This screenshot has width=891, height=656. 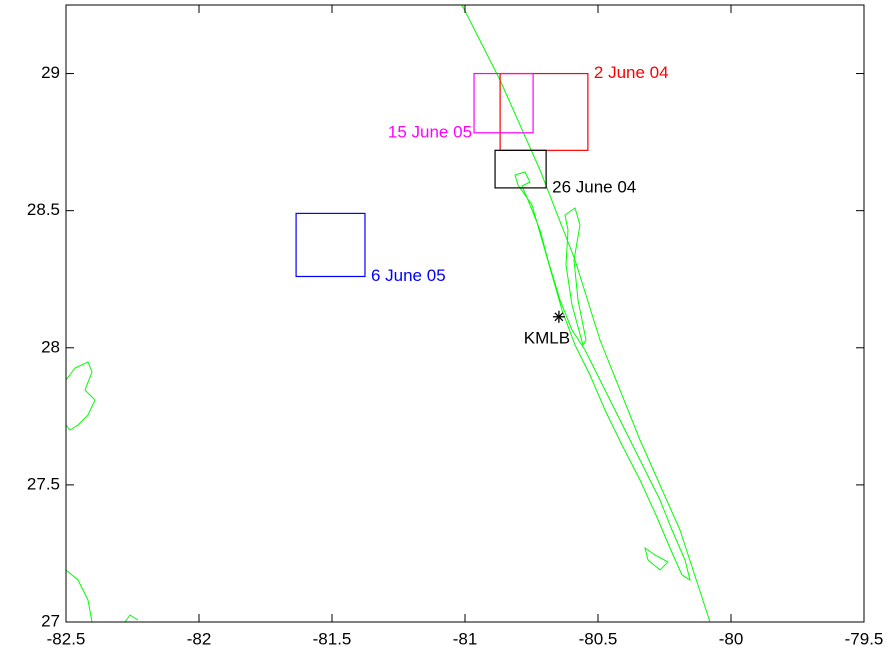 What do you see at coordinates (50, 346) in the screenshot?
I see `y-tick-label: 28` at bounding box center [50, 346].